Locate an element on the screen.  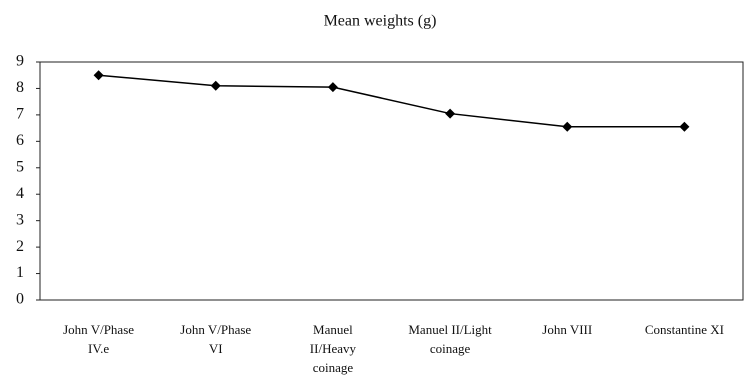
x-tick-label: Constantine XI is located at coordinates (684, 329).